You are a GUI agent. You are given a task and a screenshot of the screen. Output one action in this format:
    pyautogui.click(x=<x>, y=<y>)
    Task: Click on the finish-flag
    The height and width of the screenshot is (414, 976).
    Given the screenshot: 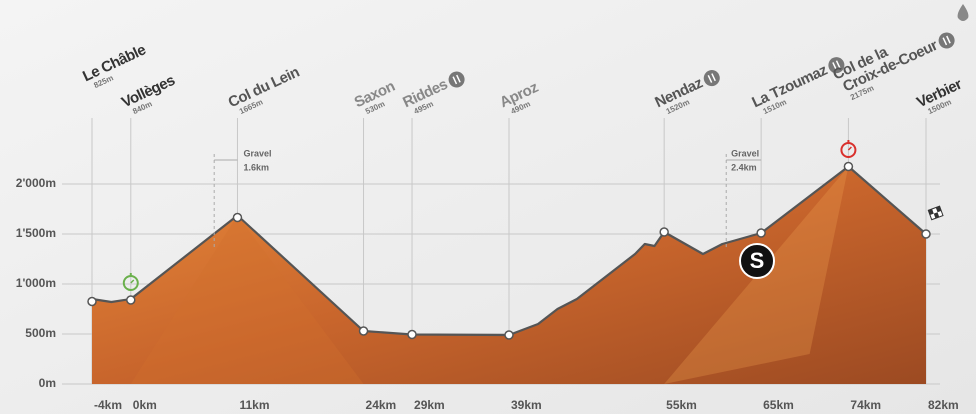 What is the action you would take?
    pyautogui.click(x=935, y=212)
    